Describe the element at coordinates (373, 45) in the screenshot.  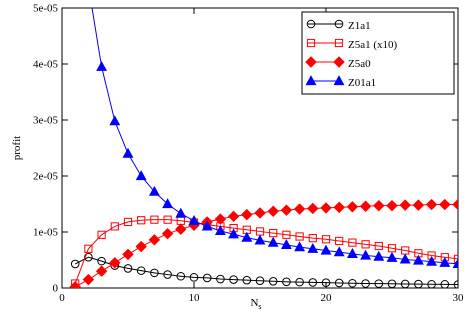
I see `legend-label: Z5a1 (x10)` at that location.